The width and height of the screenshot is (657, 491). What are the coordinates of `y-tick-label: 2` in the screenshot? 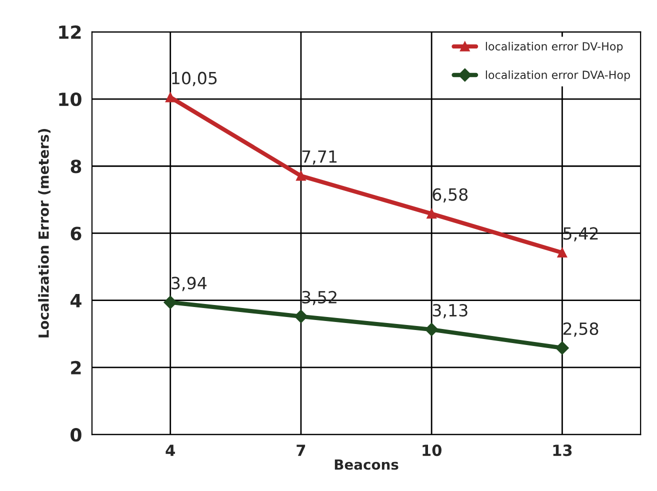 It's located at (76, 367).